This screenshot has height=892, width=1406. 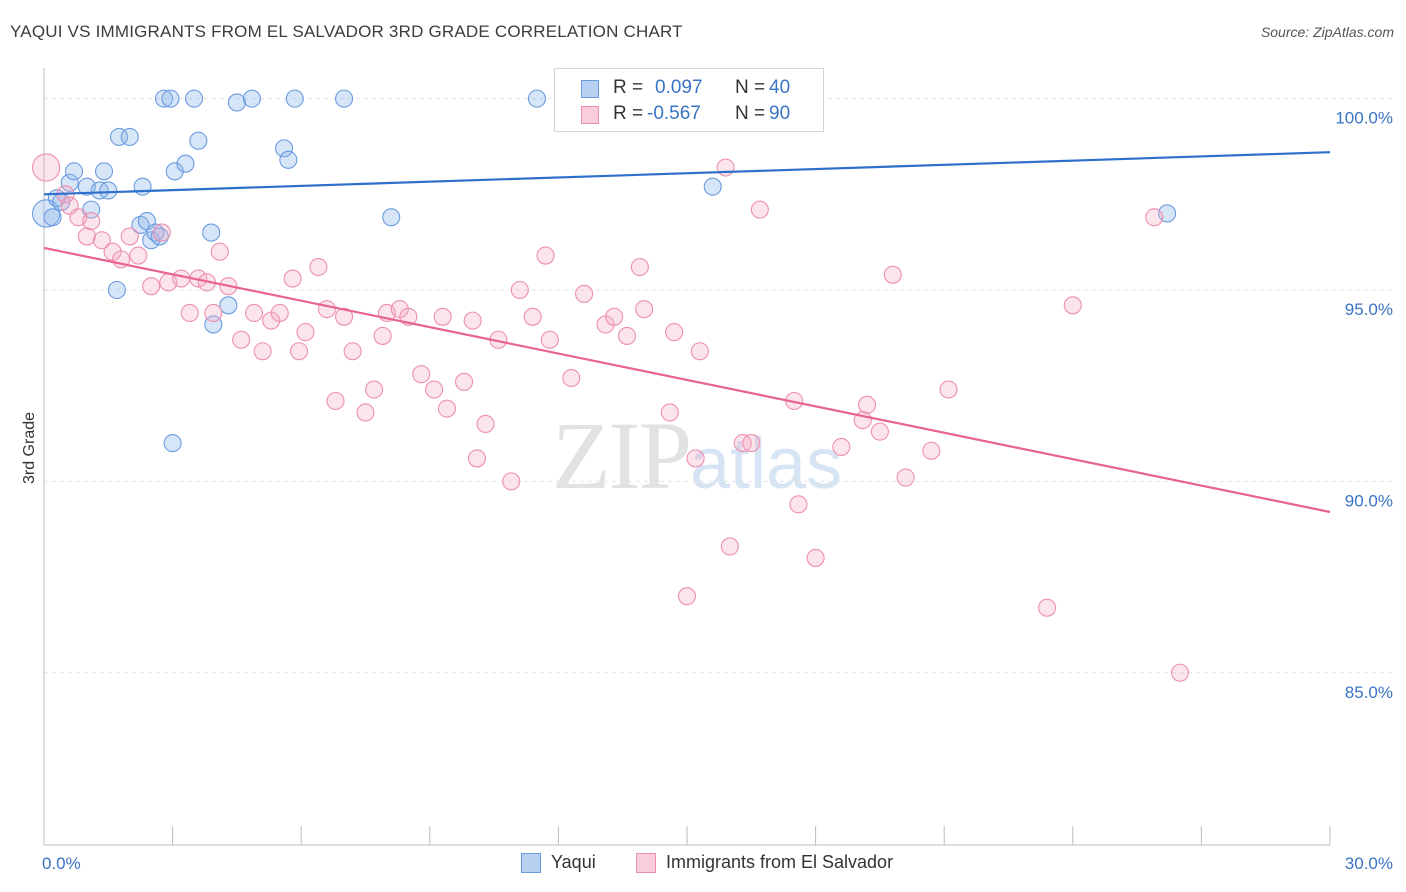 I want to click on x-tick-label: 30.0%, so click(x=1369, y=863).